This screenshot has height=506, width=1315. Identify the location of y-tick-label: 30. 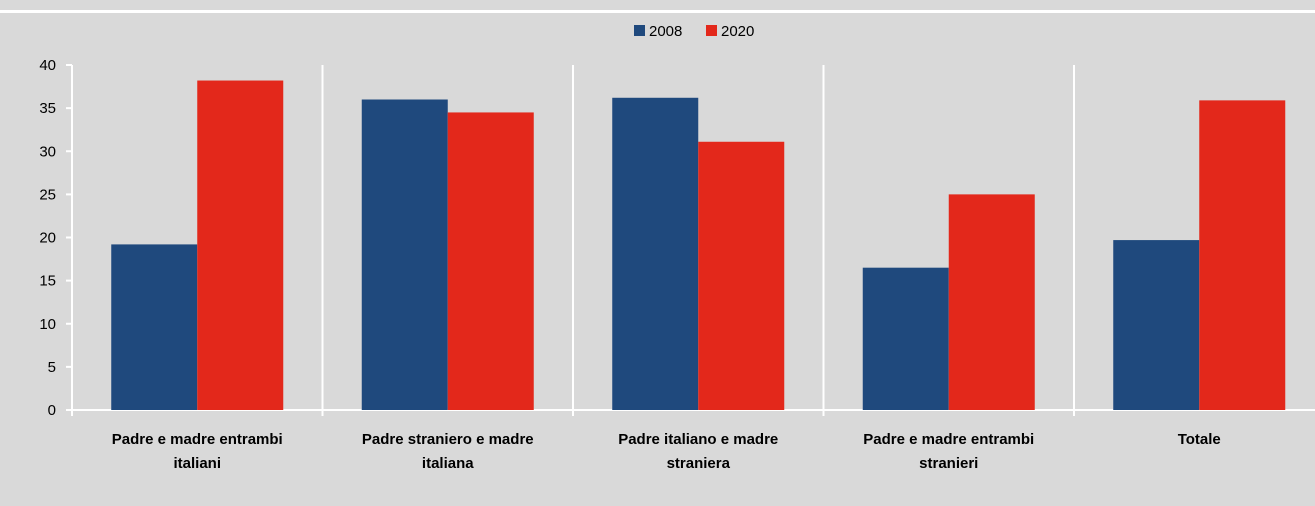
(47, 151).